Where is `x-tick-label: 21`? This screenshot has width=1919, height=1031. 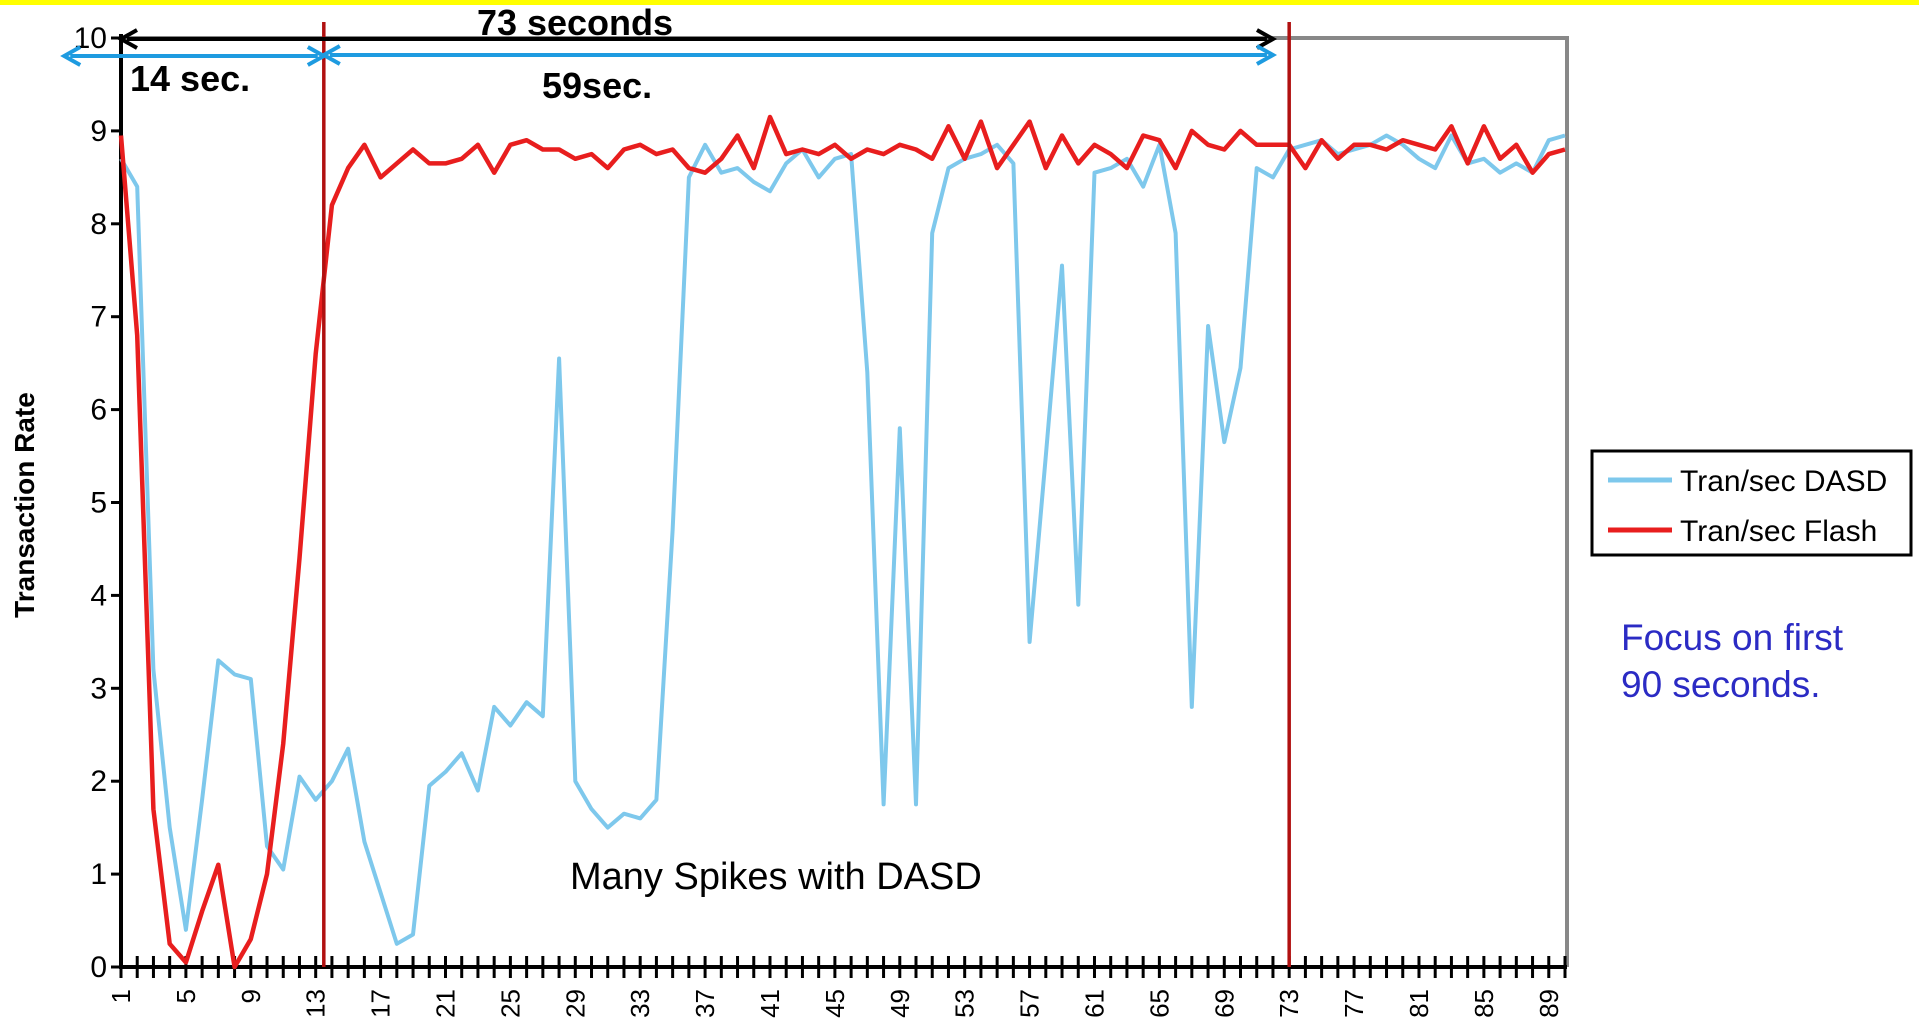
x-tick-label: 21 is located at coordinates (445, 1003).